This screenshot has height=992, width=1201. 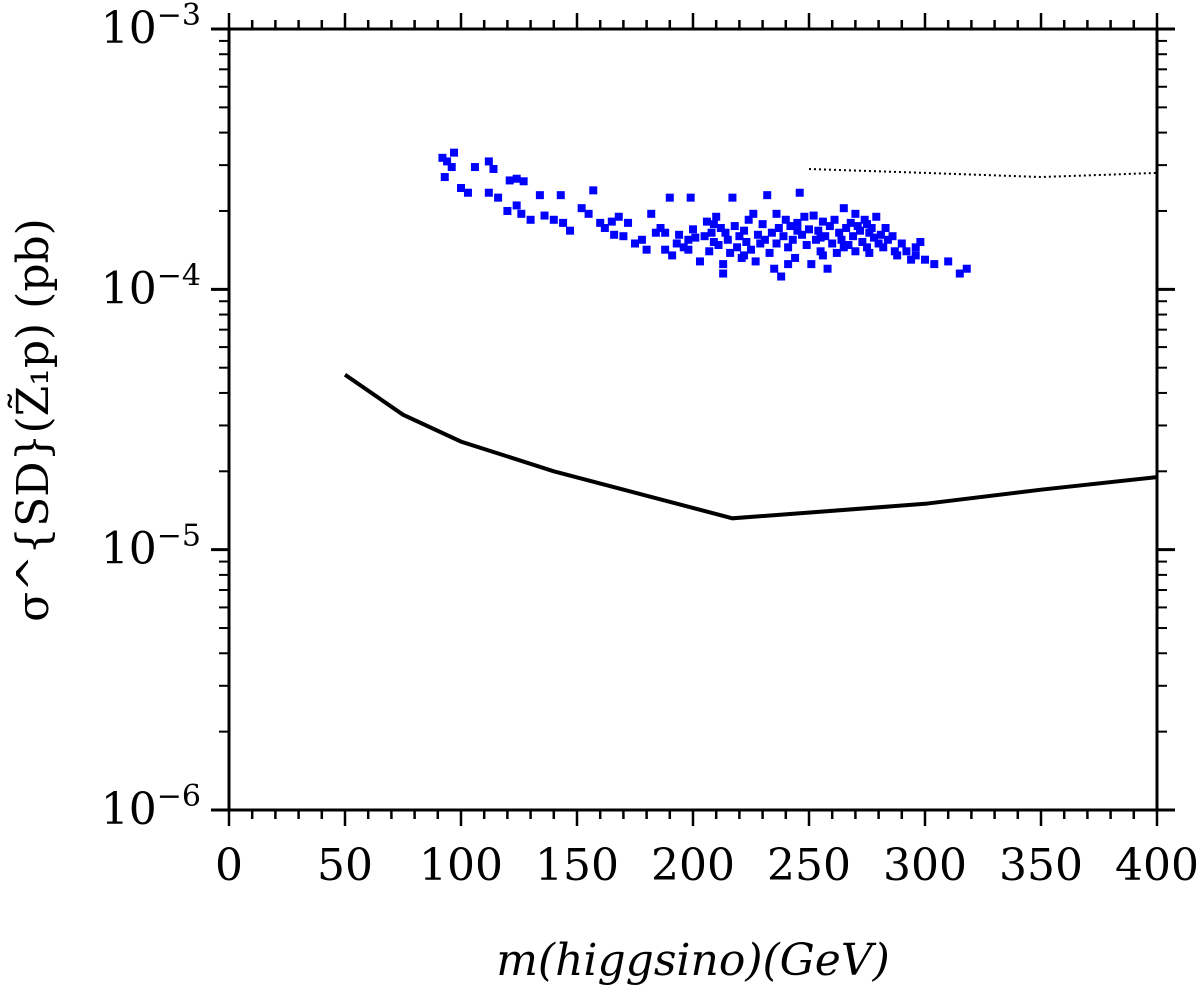 What do you see at coordinates (151, 286) in the screenshot?
I see `y-tick-label: 10⁻⁴` at bounding box center [151, 286].